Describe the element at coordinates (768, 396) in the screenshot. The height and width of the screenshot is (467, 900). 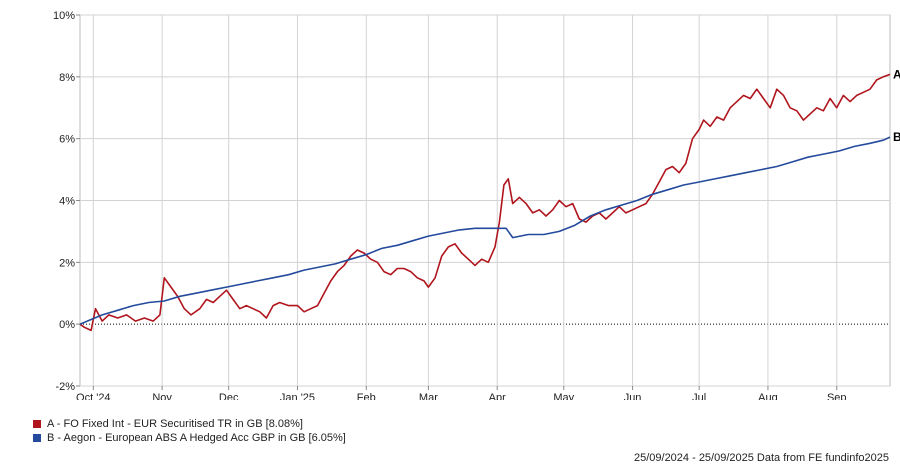
I see `x-tick-label: Aug` at that location.